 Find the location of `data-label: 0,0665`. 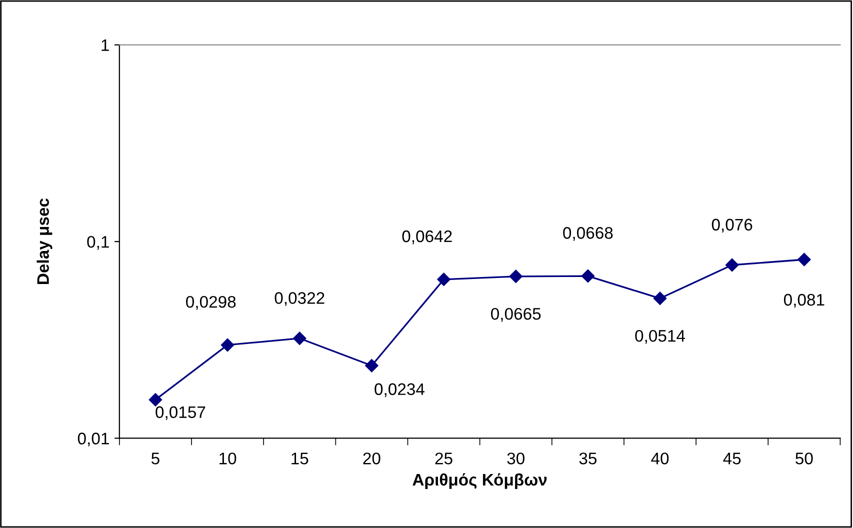

data-label: 0,0665 is located at coordinates (516, 315).